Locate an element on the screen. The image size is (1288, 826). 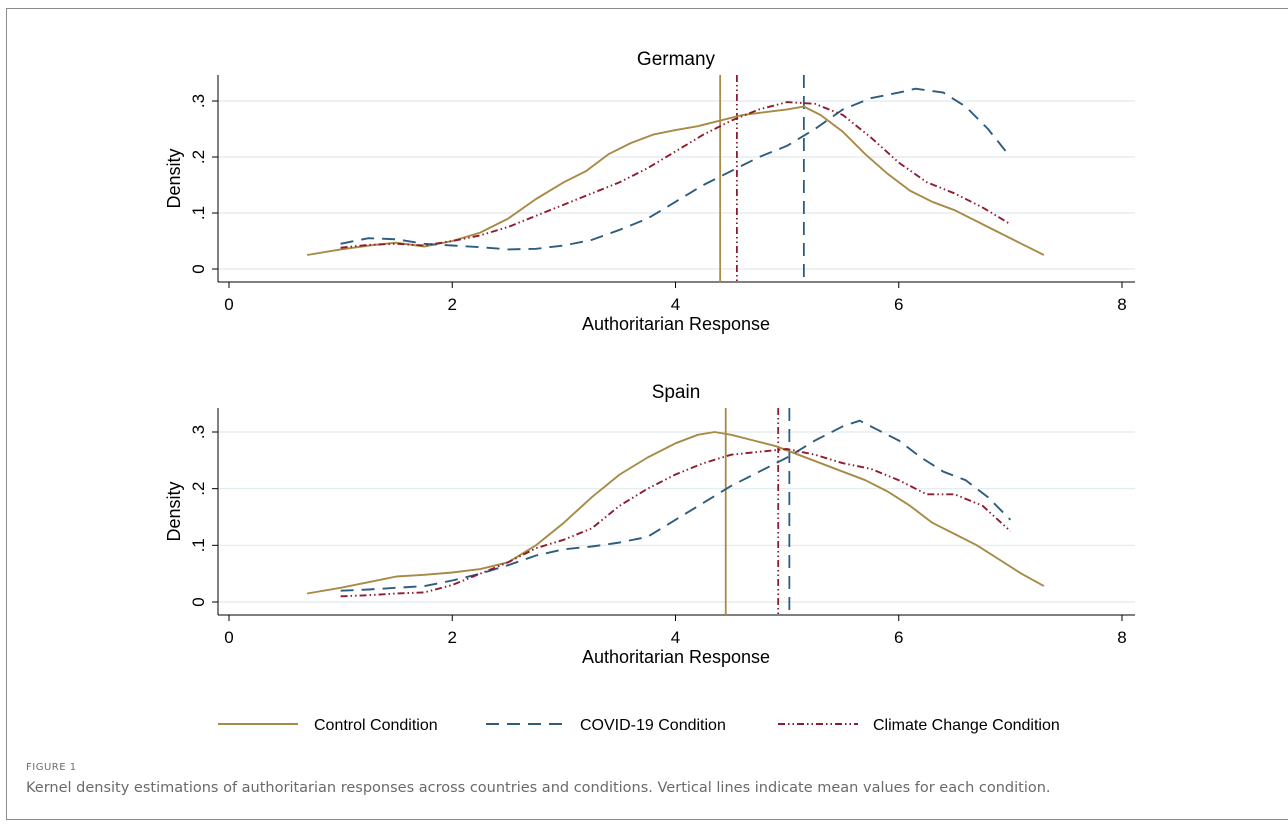
chart-title: Germany is located at coordinates (676, 59).